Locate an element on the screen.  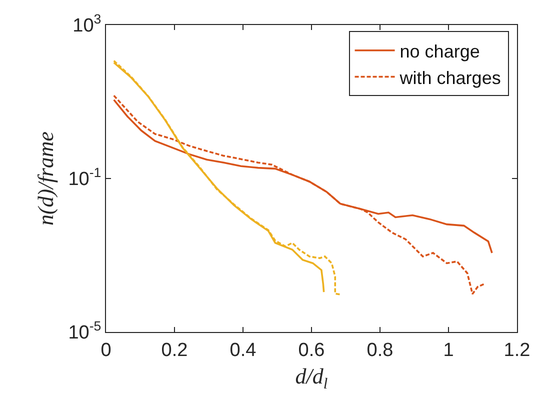
legend-label: with charges is located at coordinates (449, 78).